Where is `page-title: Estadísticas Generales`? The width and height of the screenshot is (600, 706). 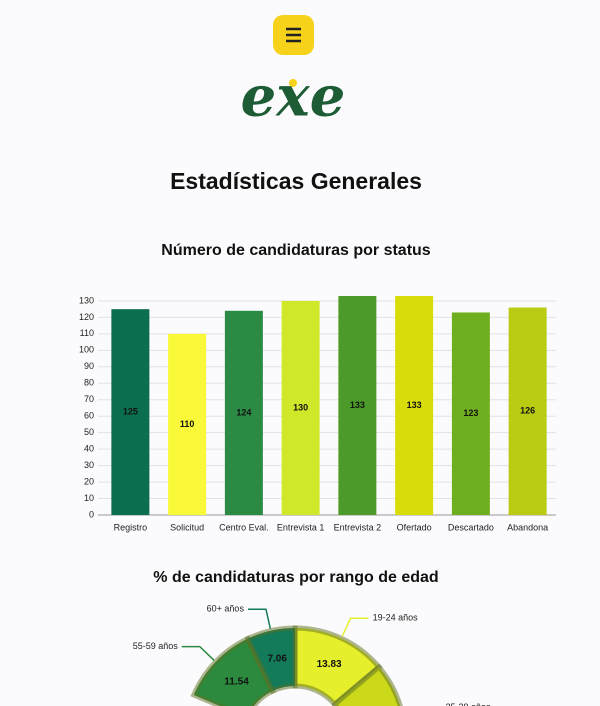 page-title: Estadísticas Generales is located at coordinates (296, 181).